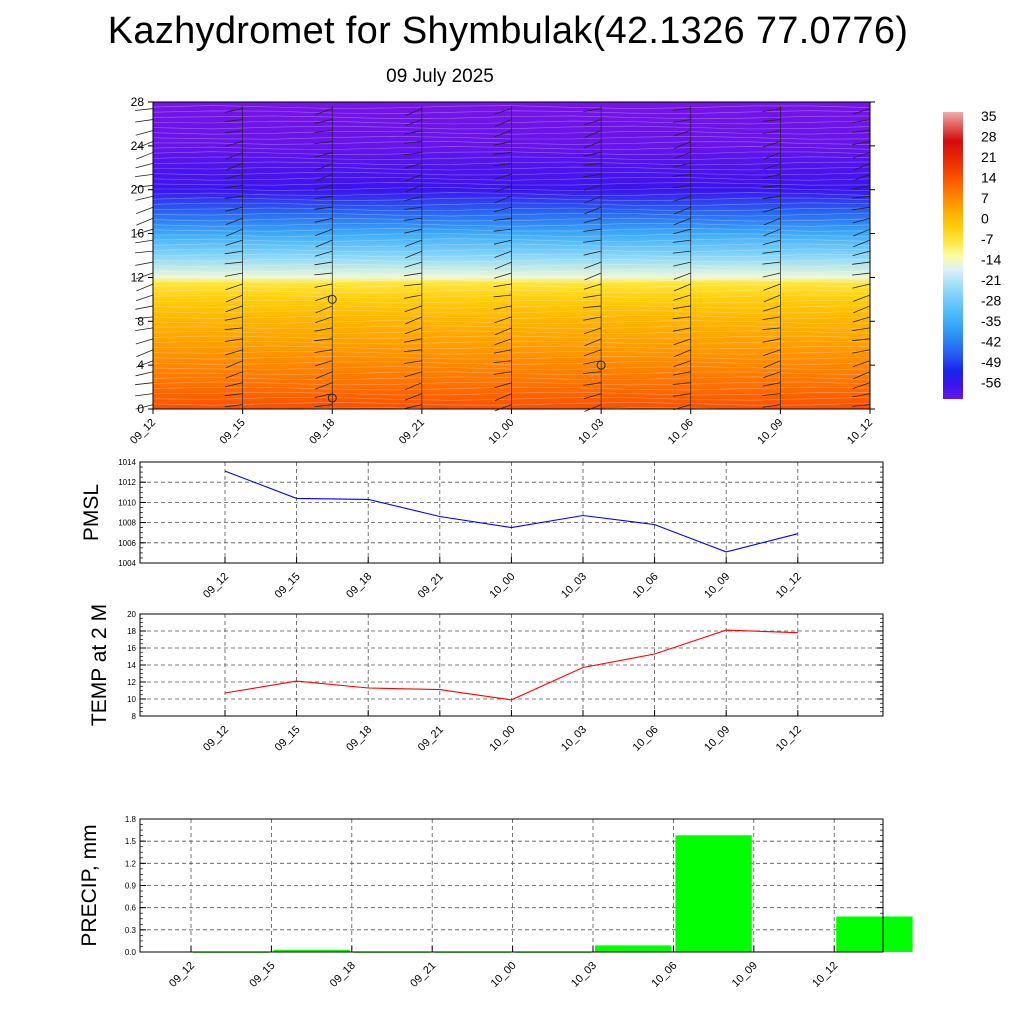 Image resolution: width=1024 pixels, height=1024 pixels. Describe the element at coordinates (431, 739) in the screenshot. I see `x-tick-label: 09_21` at that location.